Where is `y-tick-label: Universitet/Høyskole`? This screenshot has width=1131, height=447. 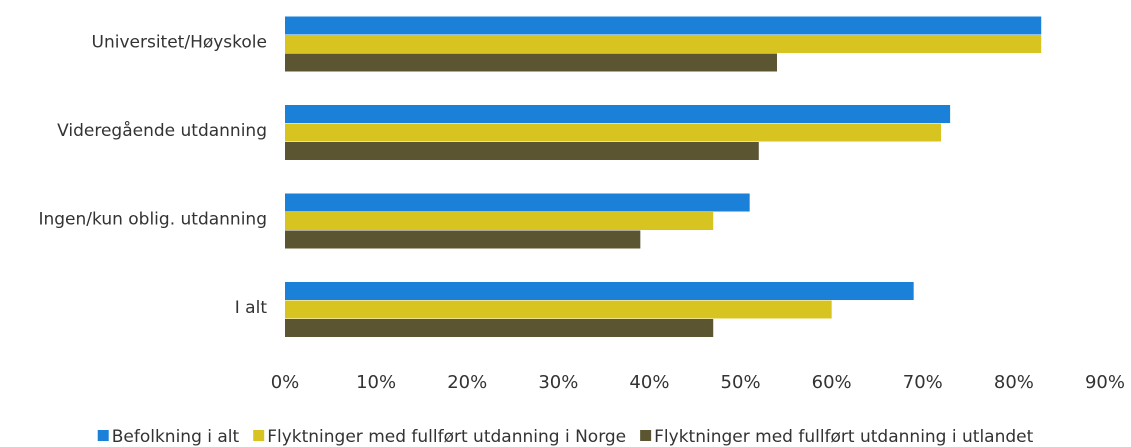
y-tick-label: Universitet/Høyskole is located at coordinates (179, 42).